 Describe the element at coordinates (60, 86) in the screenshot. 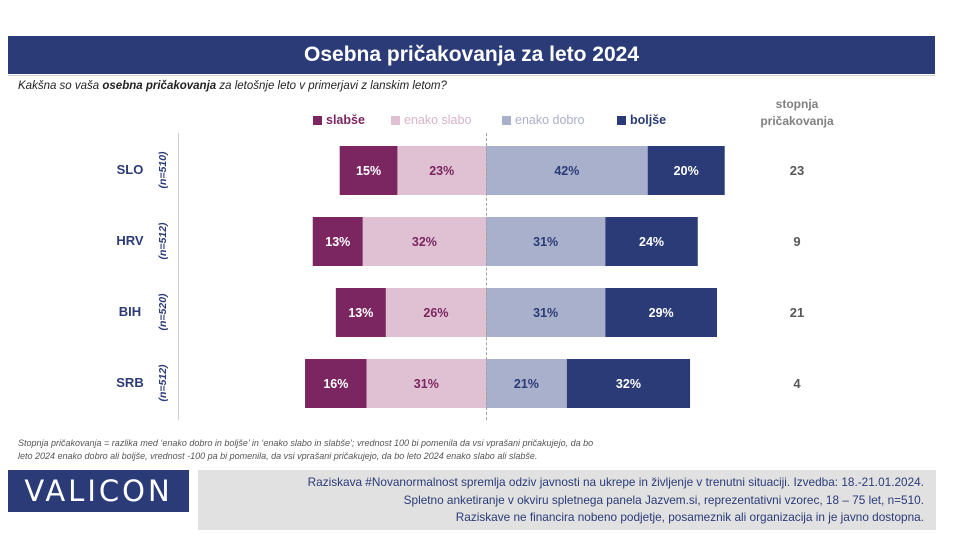

I see `question-prefix: Kakšna so vaša` at that location.